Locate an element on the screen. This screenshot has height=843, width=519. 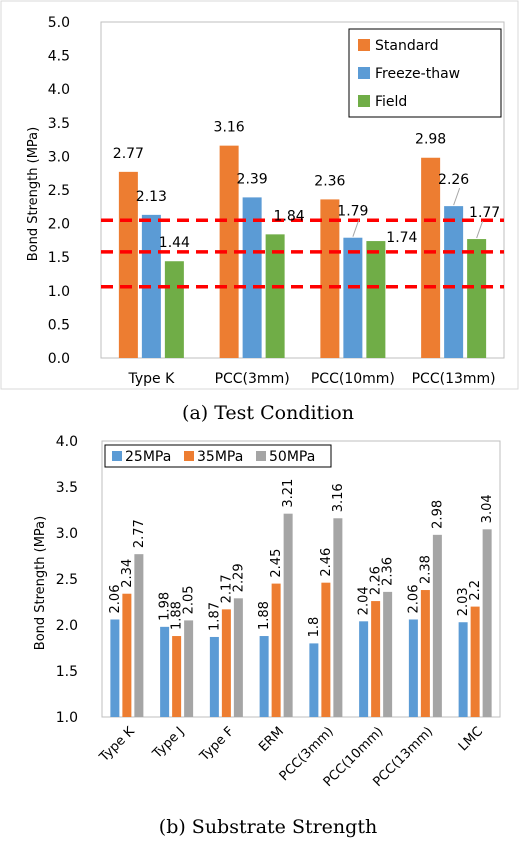
caption-test-condition: (a) Test Condition is located at coordinates (268, 413).